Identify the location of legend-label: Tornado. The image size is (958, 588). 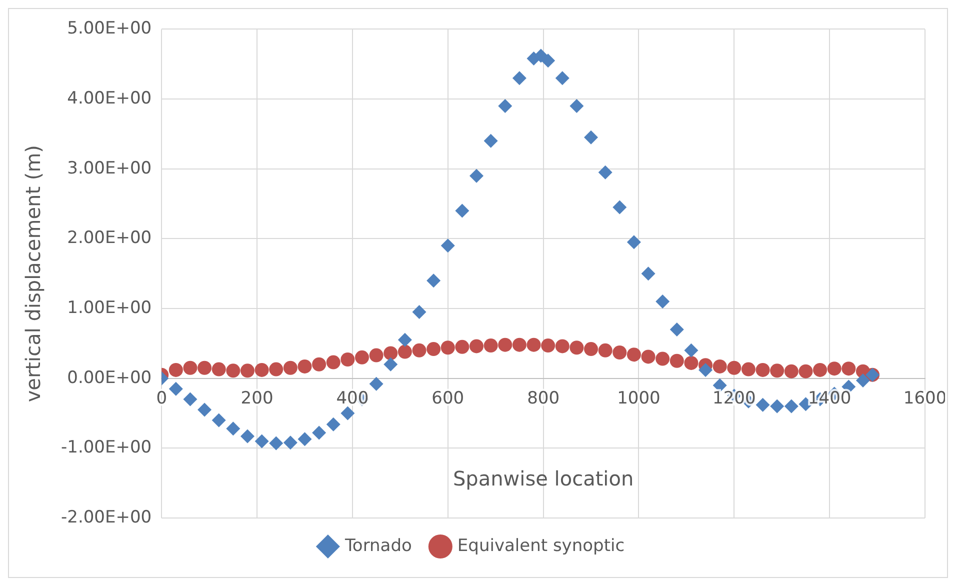
(378, 546).